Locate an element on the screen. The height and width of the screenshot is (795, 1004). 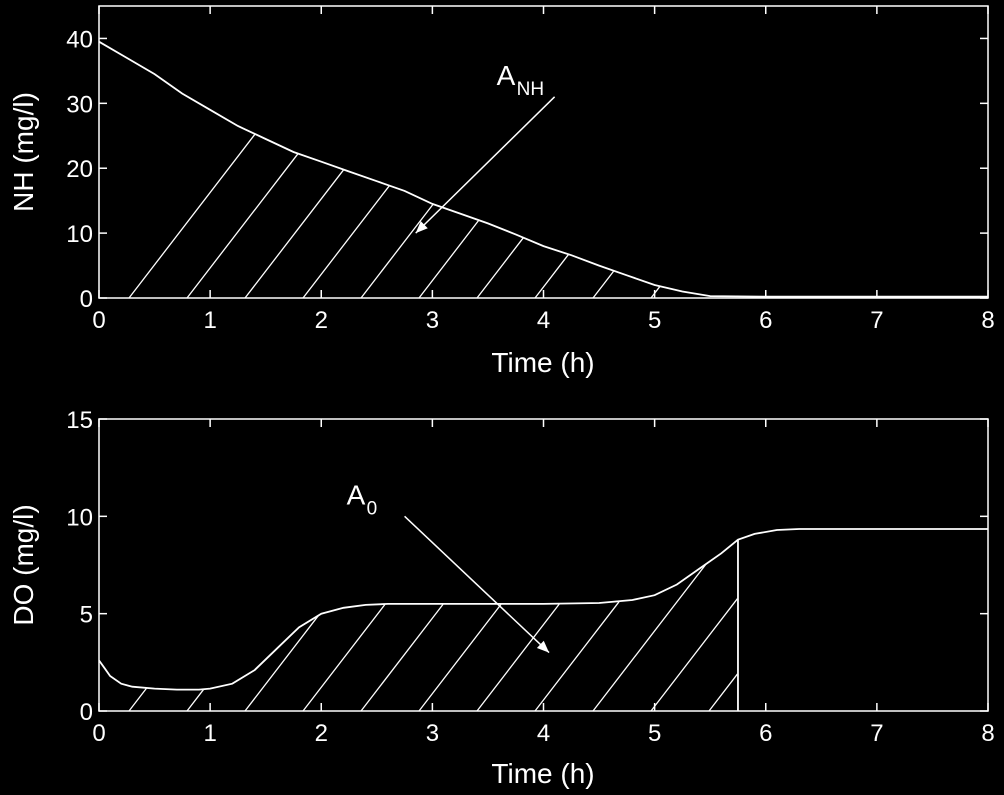
nh-x-tick-label: 5 is located at coordinates (654, 320).